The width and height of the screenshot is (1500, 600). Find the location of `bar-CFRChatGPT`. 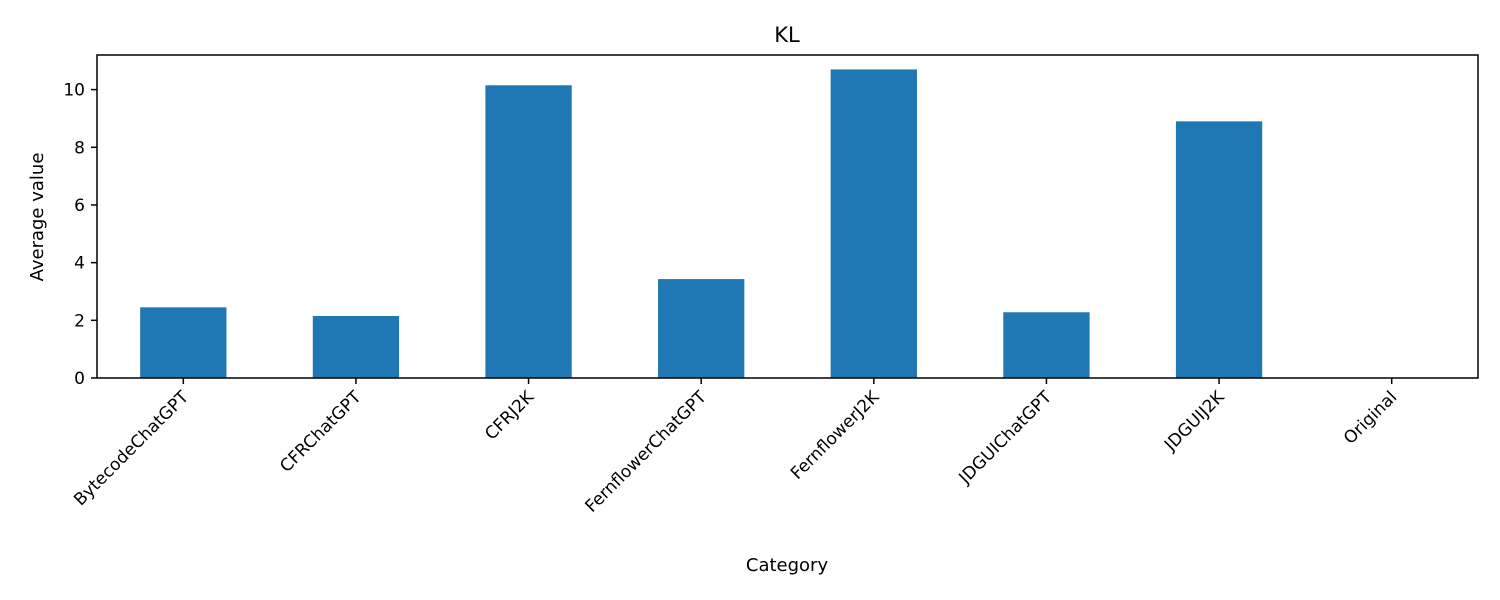

bar-CFRChatGPT is located at coordinates (356, 346).